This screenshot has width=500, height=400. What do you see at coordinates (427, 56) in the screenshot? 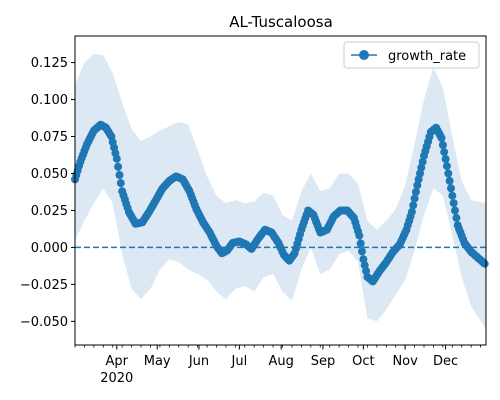
I see `legend-entry-growth-rate: growth_rate` at bounding box center [427, 56].